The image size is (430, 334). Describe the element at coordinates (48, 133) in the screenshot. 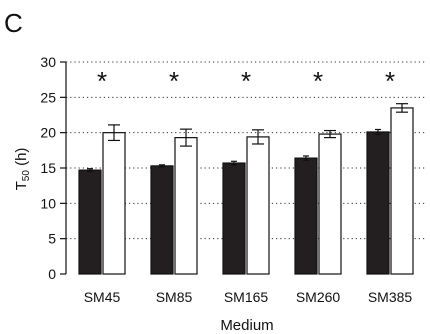

I see `y-tick-label: 20` at that location.